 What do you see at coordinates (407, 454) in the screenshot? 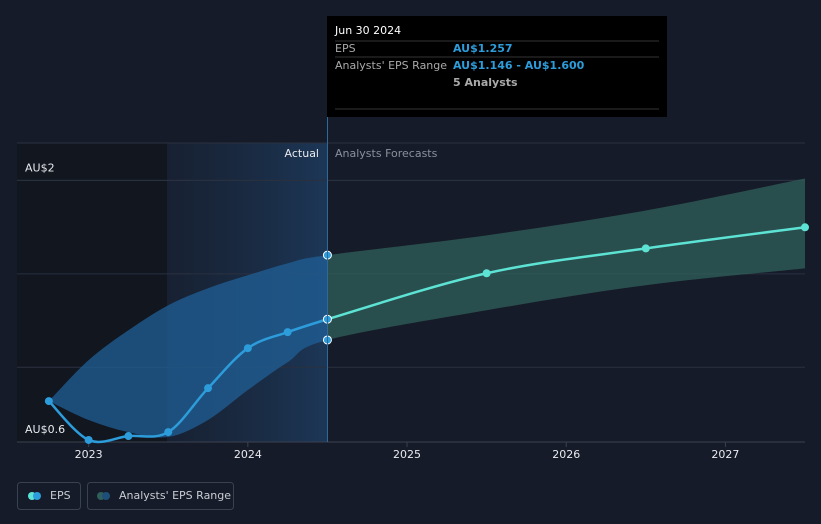
I see `x-tick-label: 2025` at bounding box center [407, 454].